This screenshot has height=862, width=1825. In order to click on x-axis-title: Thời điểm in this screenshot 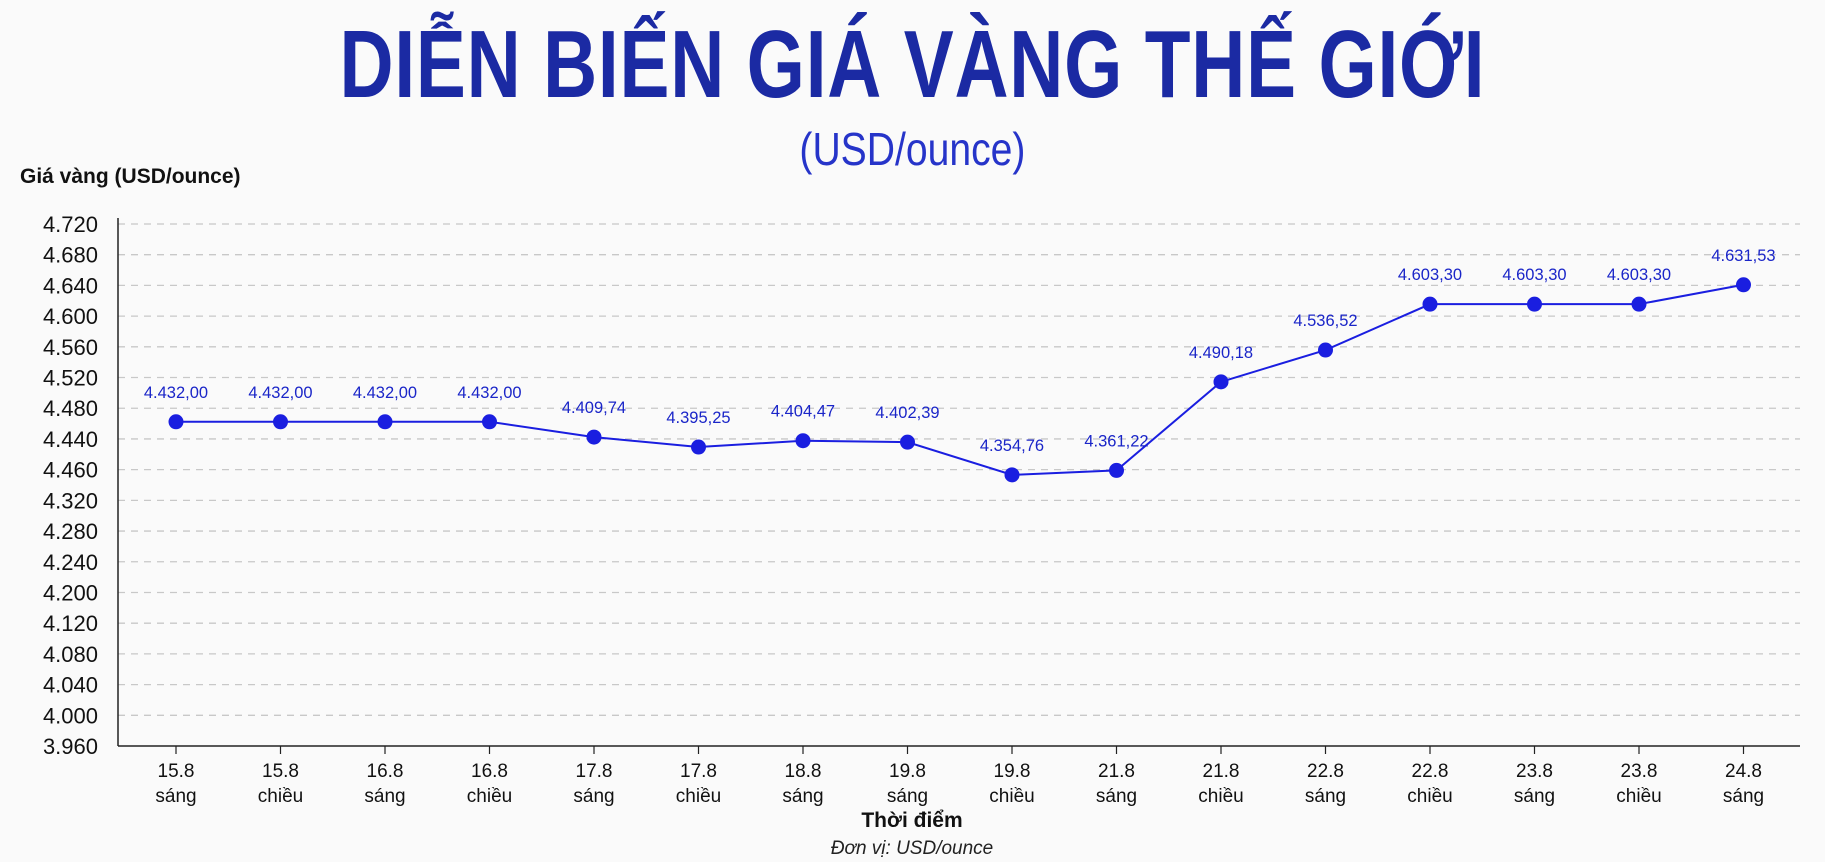, I will do `click(911, 820)`.